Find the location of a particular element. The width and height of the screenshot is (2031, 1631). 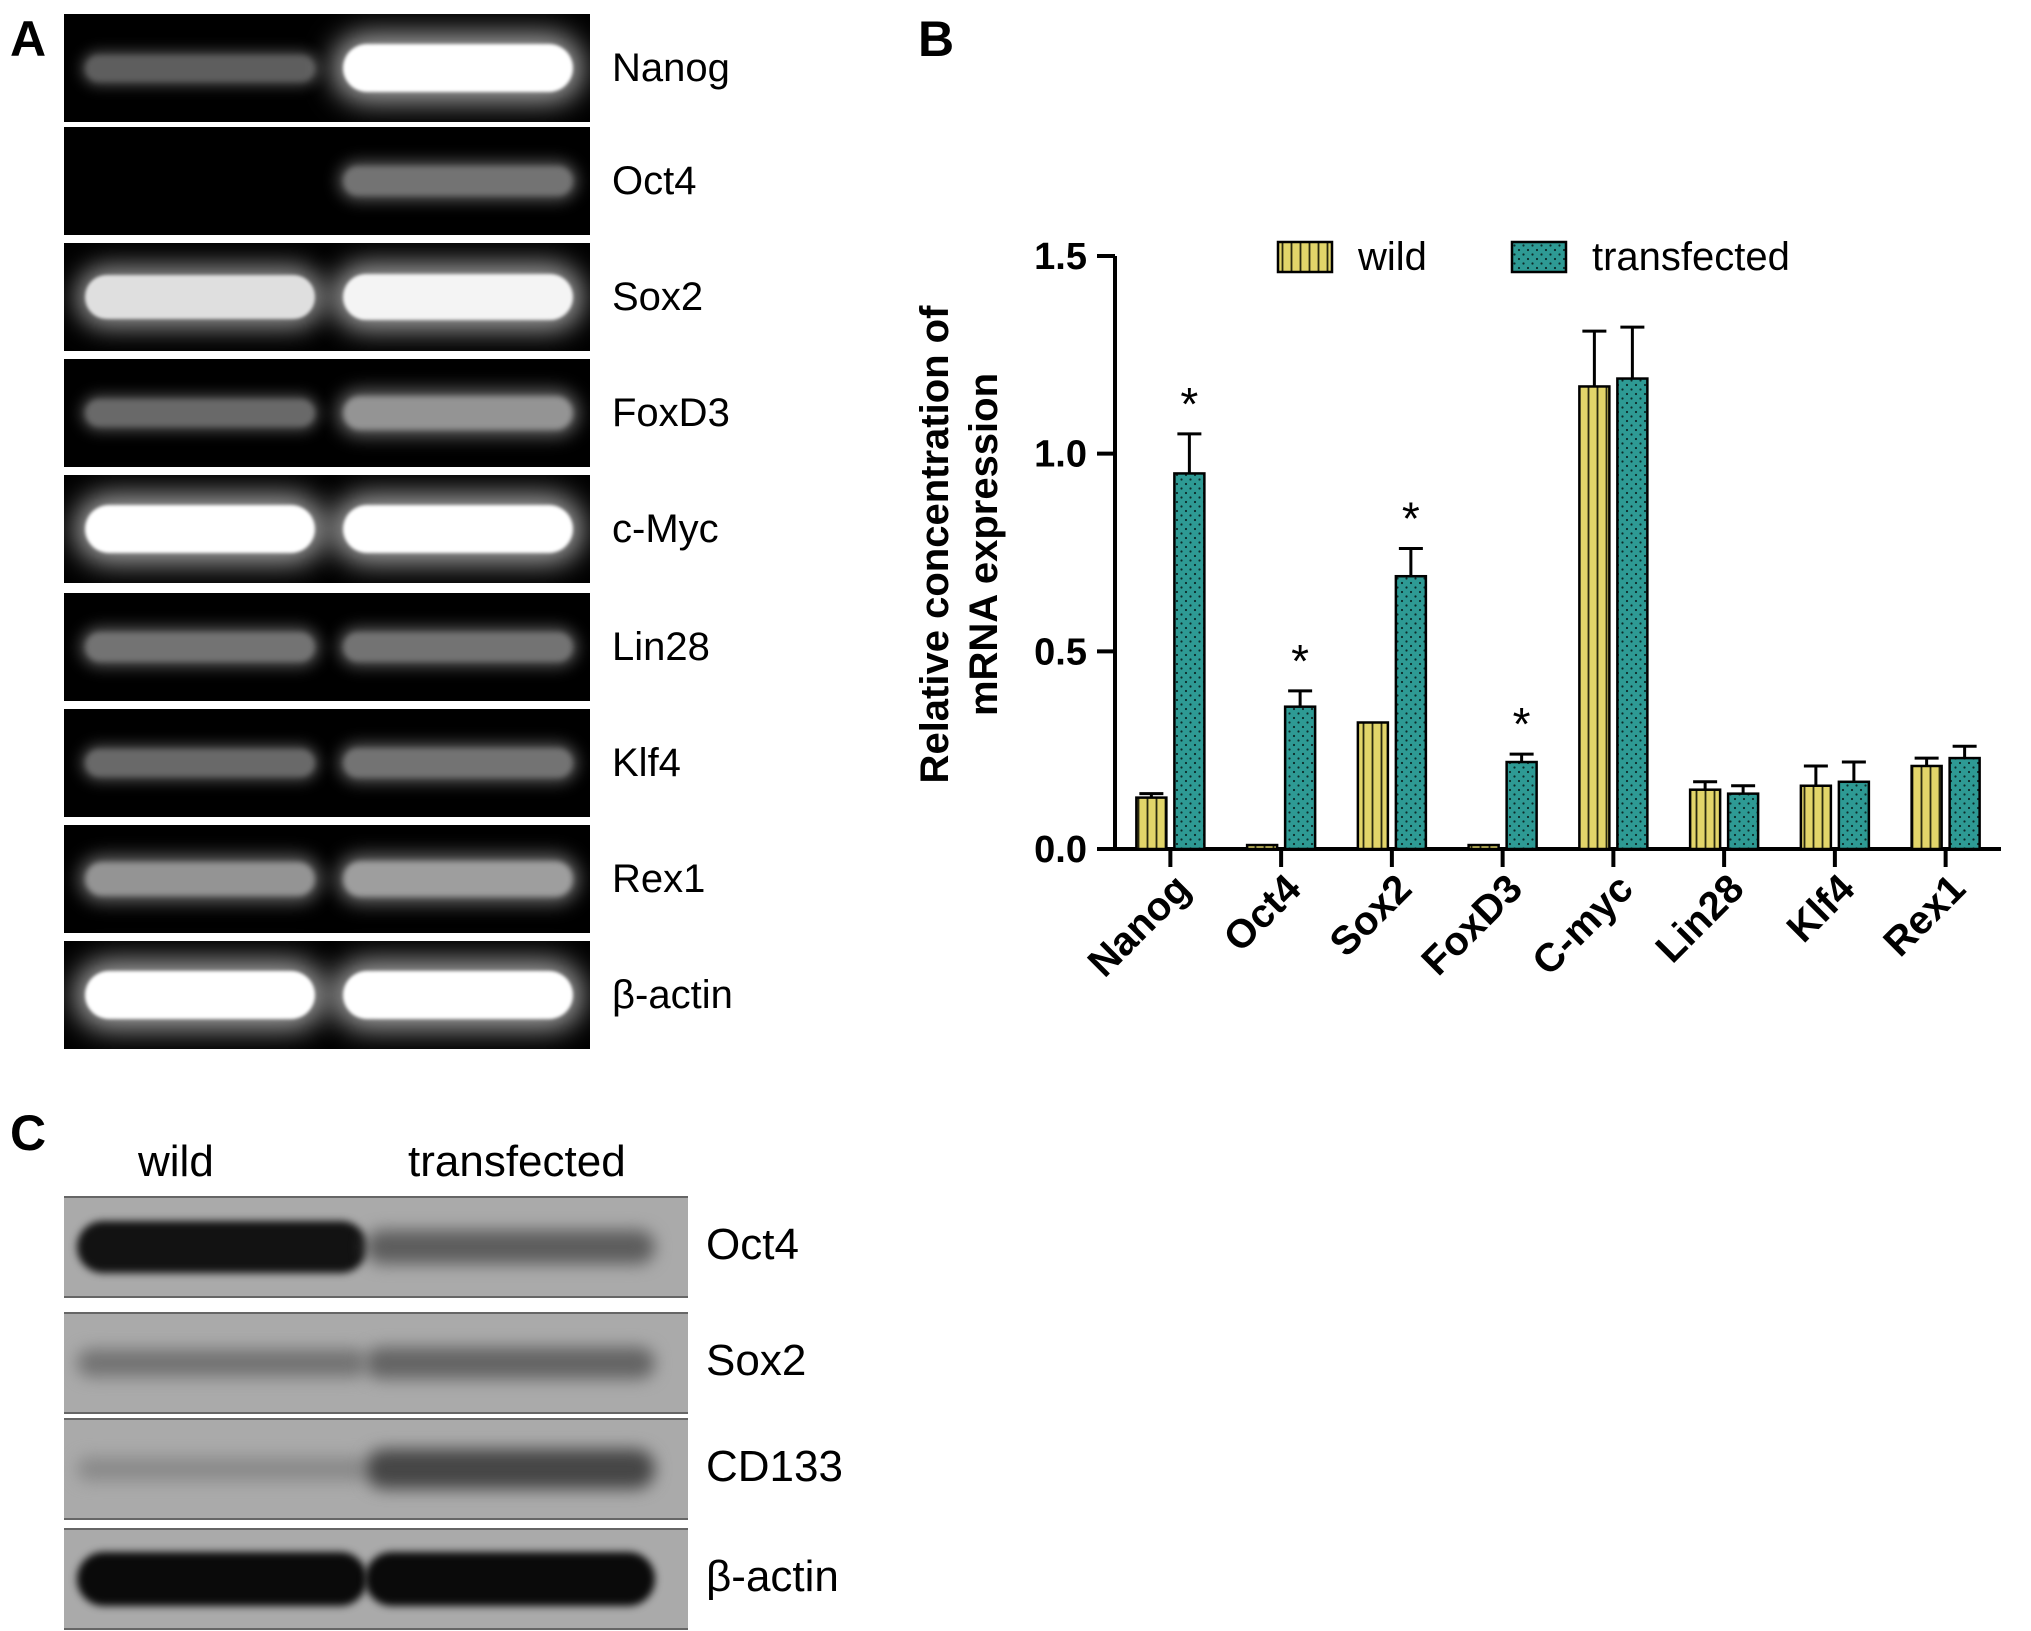

x-tick-label: C-myc is located at coordinates (1583, 925).